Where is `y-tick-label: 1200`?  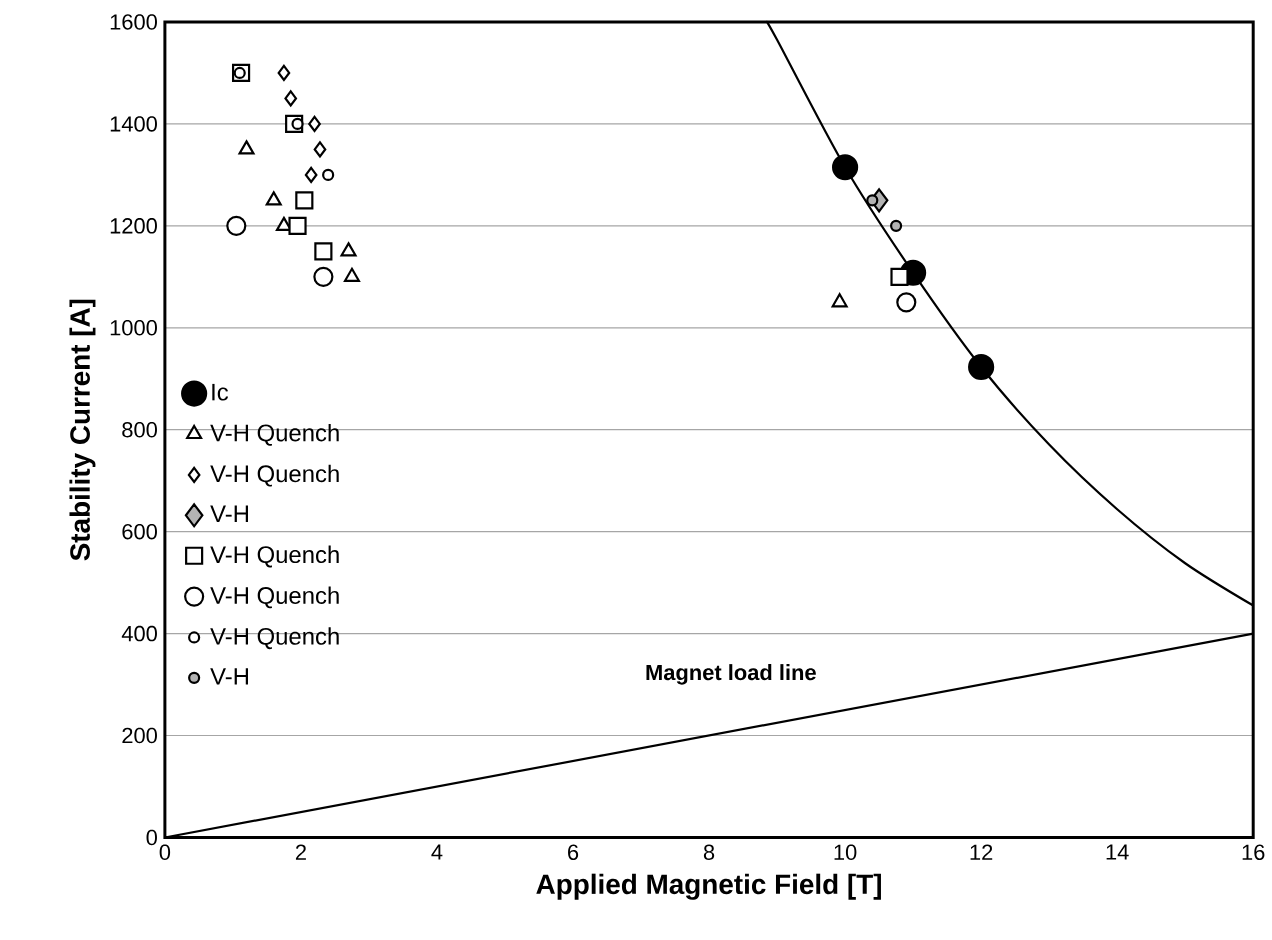 y-tick-label: 1200 is located at coordinates (133, 225).